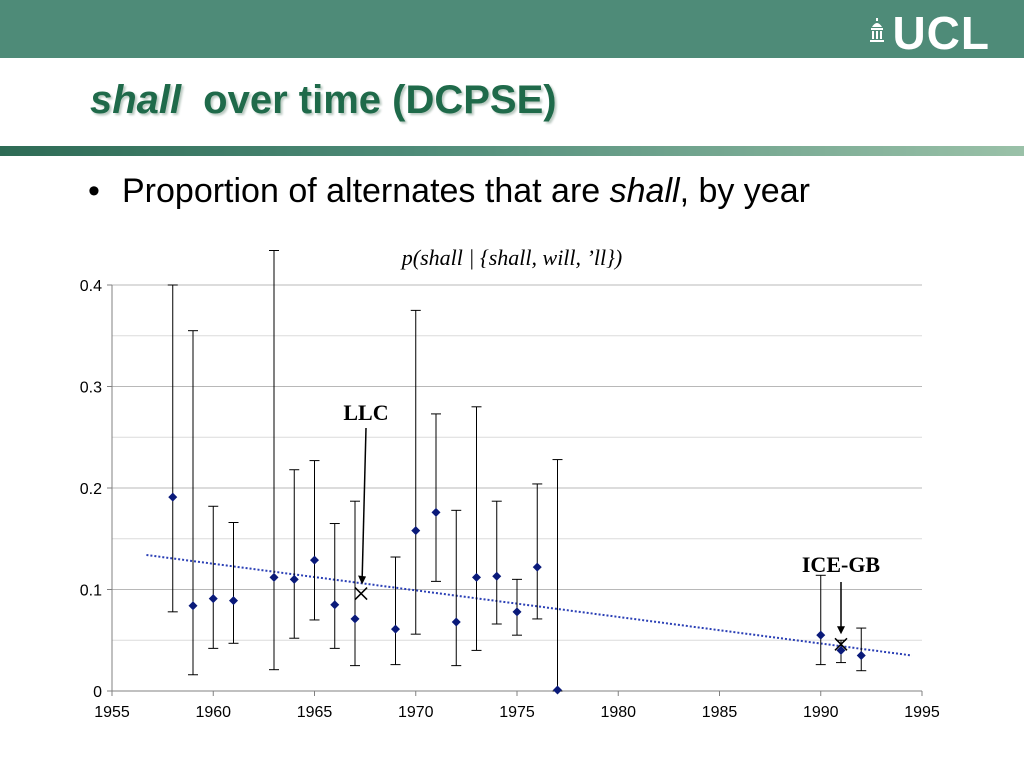 This screenshot has width=1024, height=768. What do you see at coordinates (362, 580) in the screenshot?
I see `arrowhead-llc` at bounding box center [362, 580].